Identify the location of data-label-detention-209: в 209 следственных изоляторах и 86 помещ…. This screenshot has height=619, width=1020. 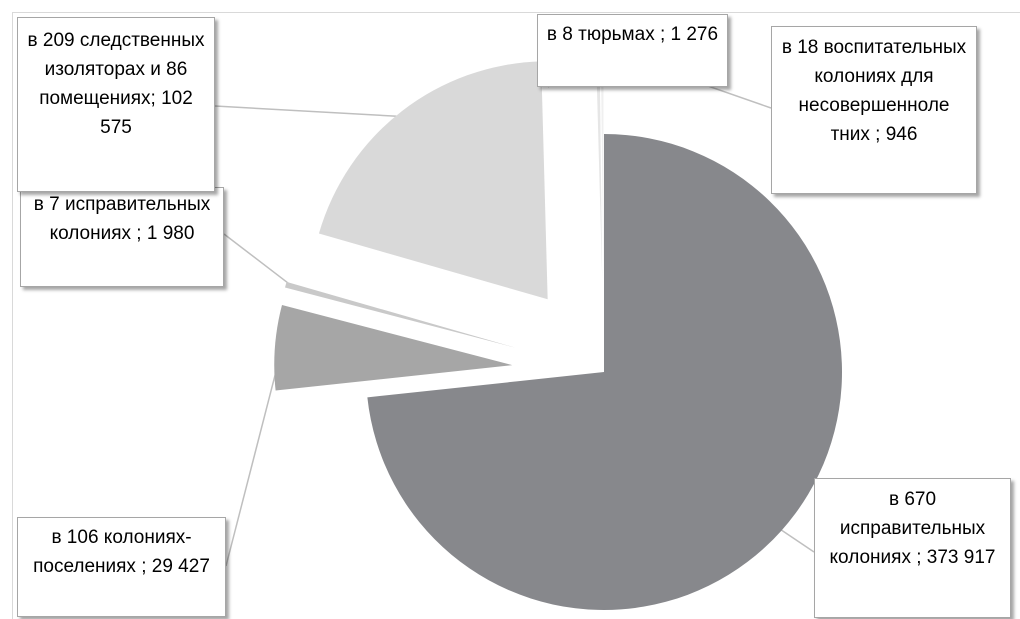
(116, 104).